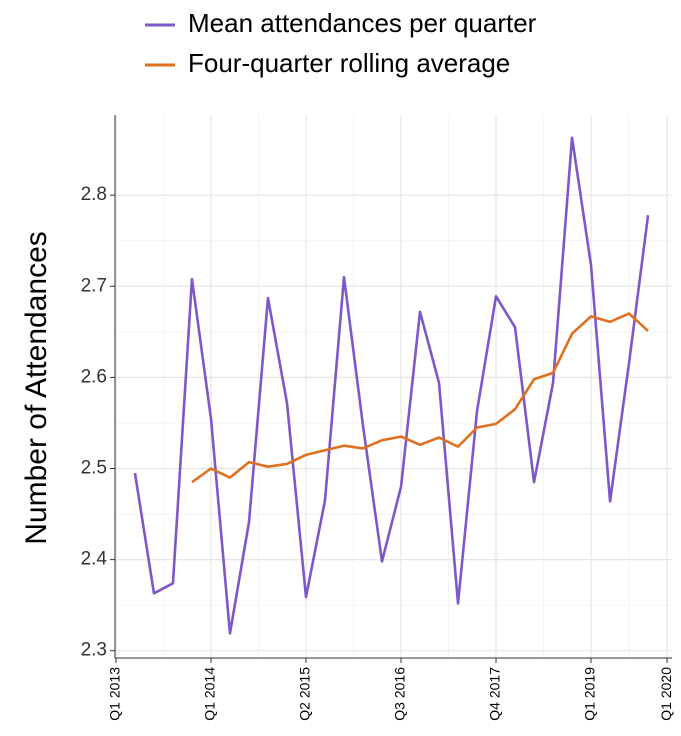 Image resolution: width=681 pixels, height=736 pixels. Describe the element at coordinates (94, 285) in the screenshot. I see `y-tick-label: 2.7` at that location.